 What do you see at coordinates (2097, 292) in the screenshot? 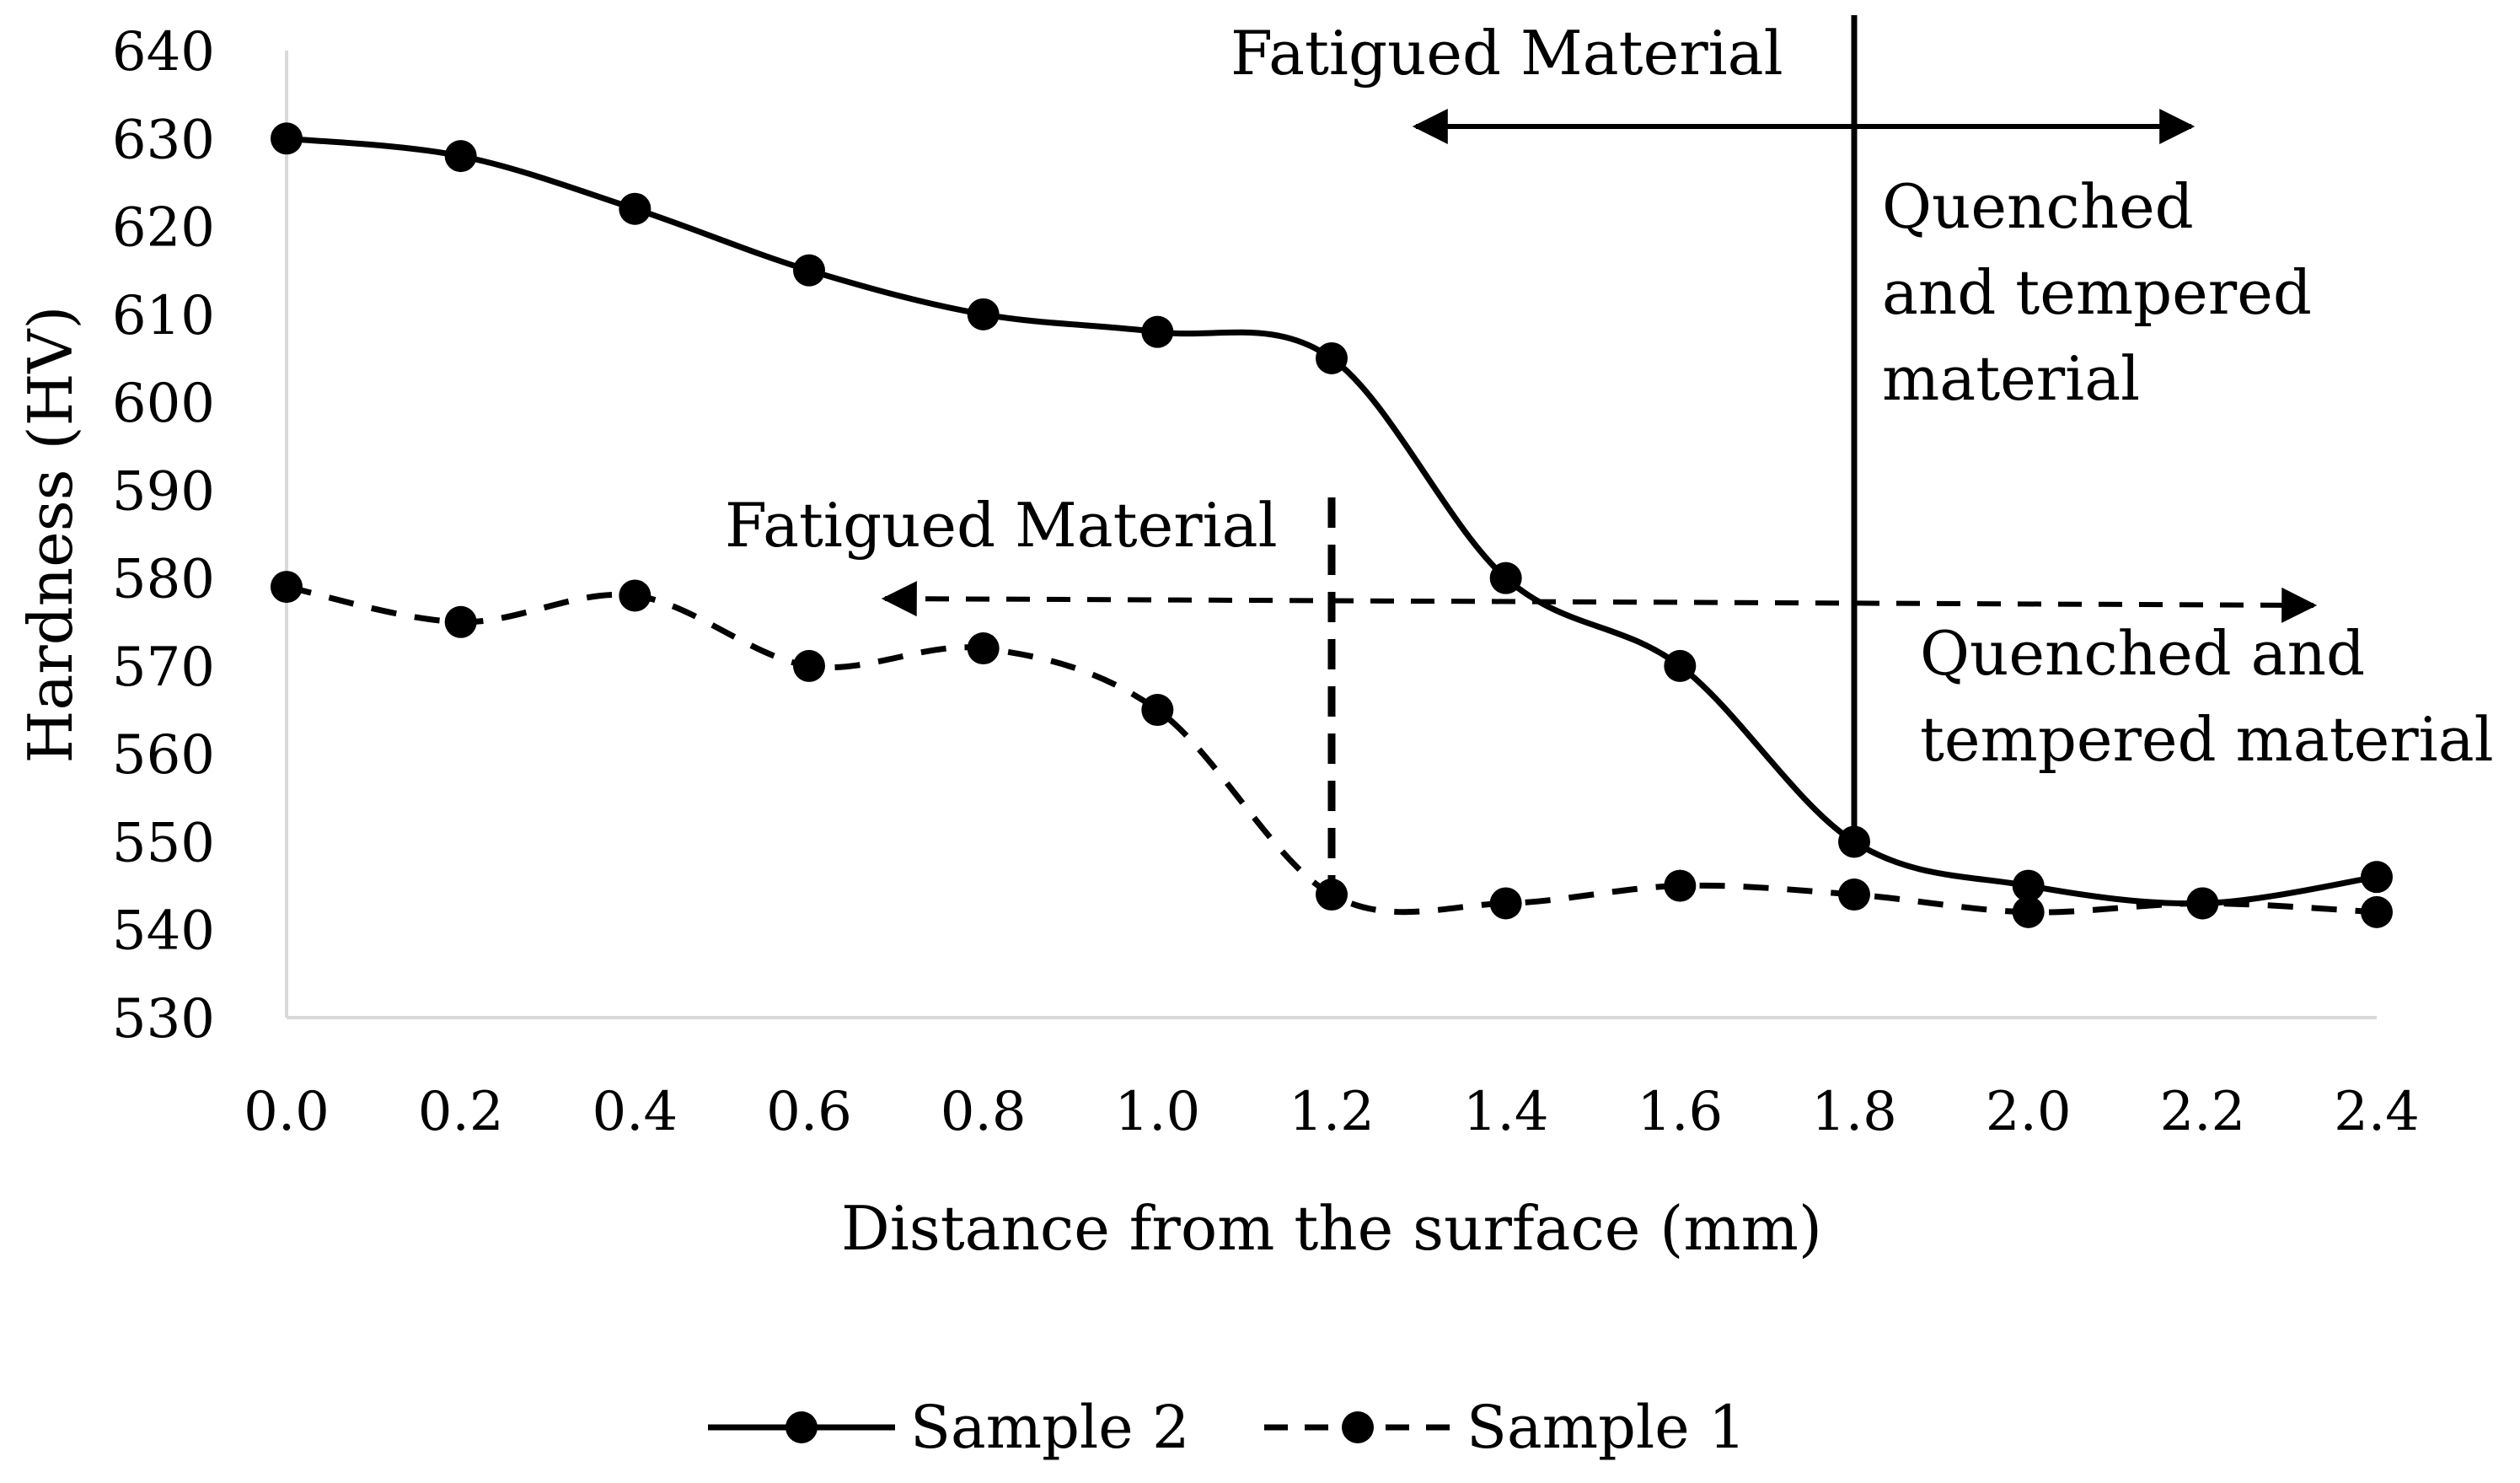
I see `annotation-label-quenched-2: and tempered` at bounding box center [2097, 292].